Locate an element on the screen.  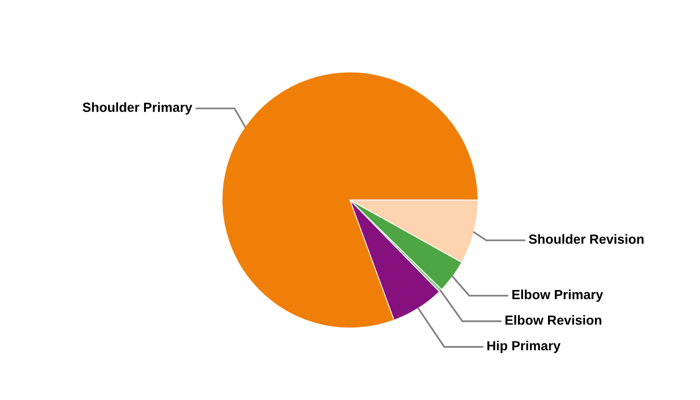
slice-label: Shoulder Revision is located at coordinates (586, 239).